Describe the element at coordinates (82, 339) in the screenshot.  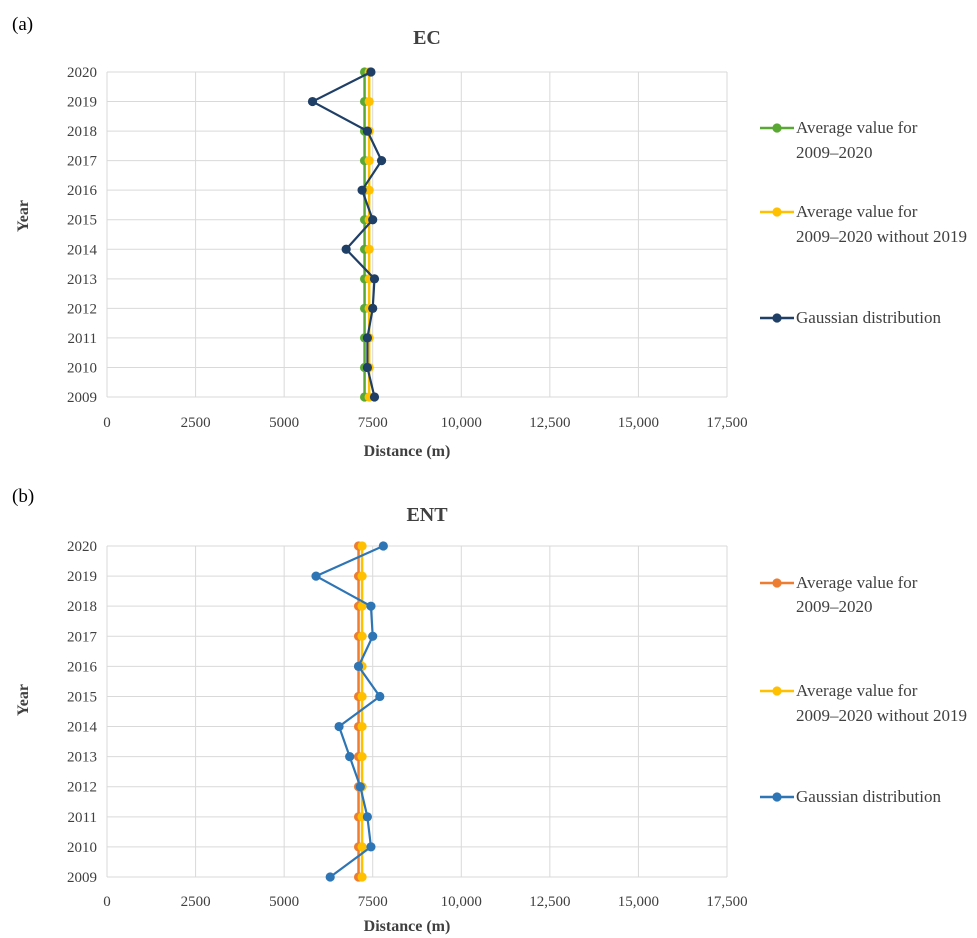
I see `y-tick-label: 2011` at that location.